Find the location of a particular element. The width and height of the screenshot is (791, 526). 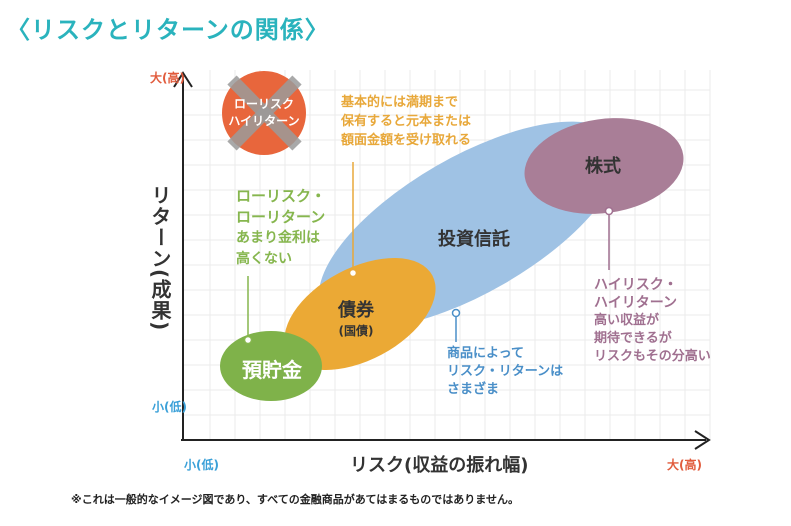

y-axis-bottom-label: 小(低) is located at coordinates (169, 407).